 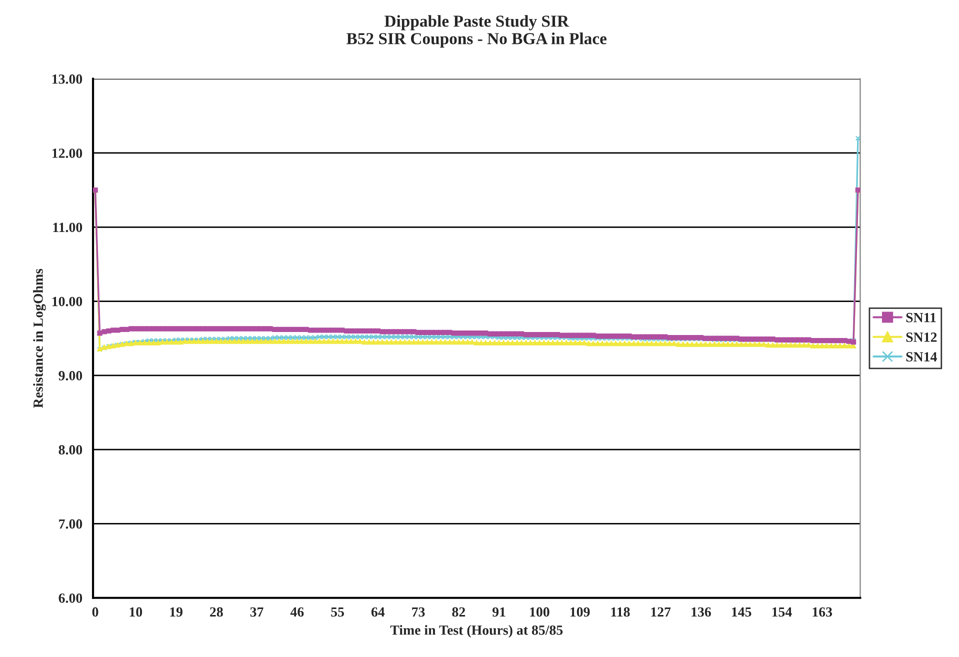 I want to click on x-tick-label: 118, so click(x=620, y=612).